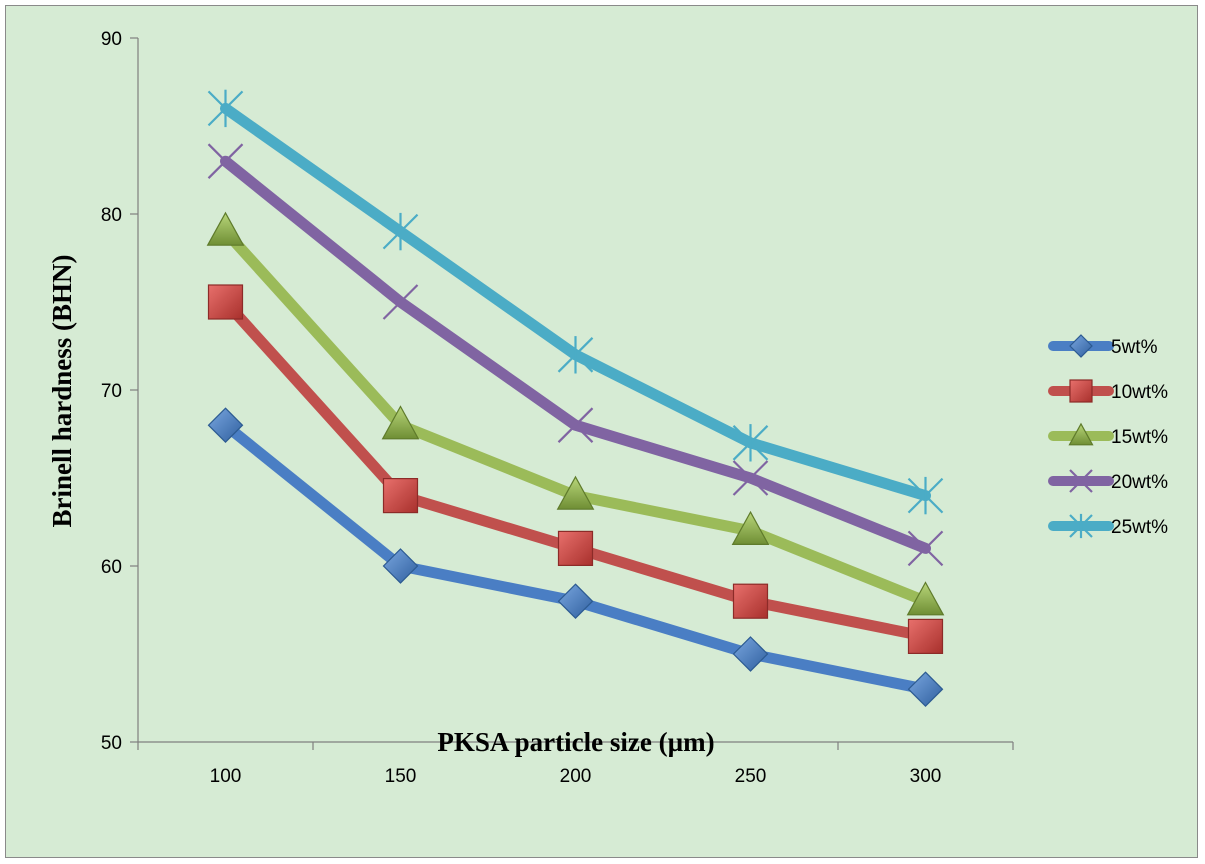 This screenshot has width=1205, height=864. What do you see at coordinates (926, 776) in the screenshot?
I see `x-tick-label: 300` at bounding box center [926, 776].